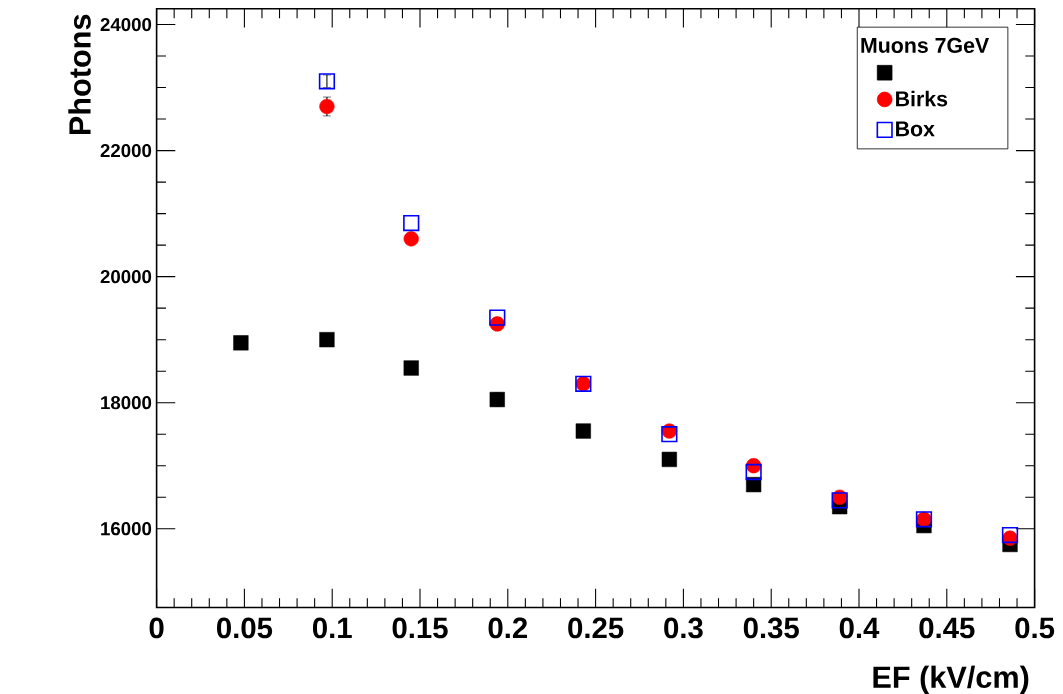 Image resolution: width=1063 pixels, height=694 pixels. Describe the element at coordinates (245, 628) in the screenshot. I see `x-tick-label: 0.05` at that location.